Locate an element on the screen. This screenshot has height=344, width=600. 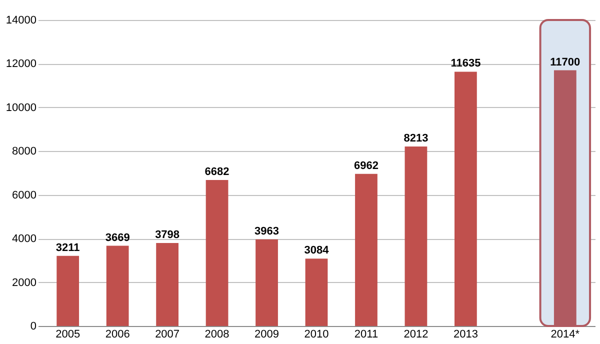
y-tick-label: 12000 is located at coordinates (21, 64).